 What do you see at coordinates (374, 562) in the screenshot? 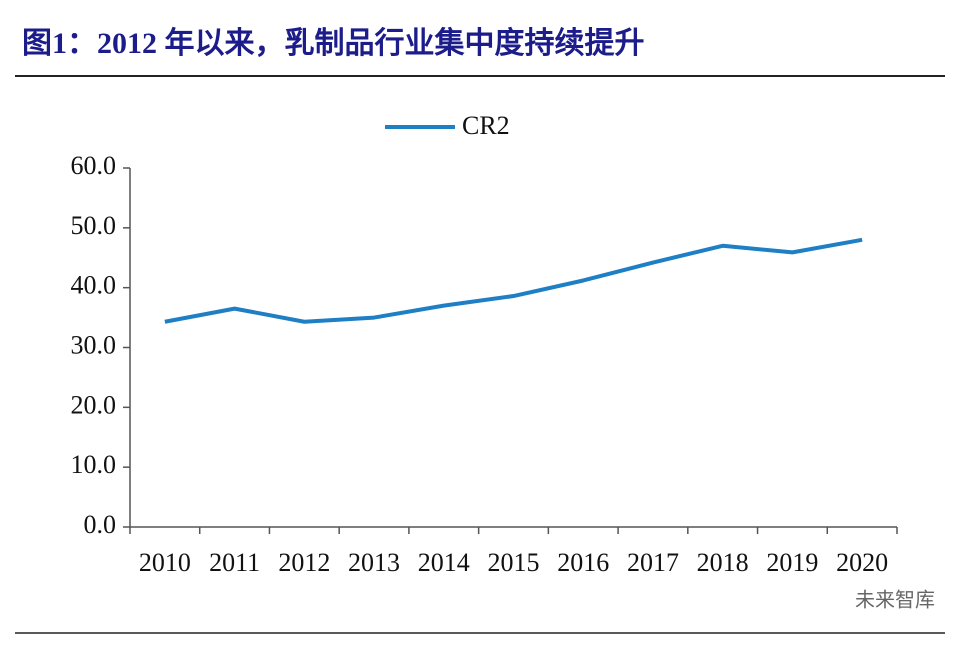
I see `x-tick-label: 2013` at bounding box center [374, 562].